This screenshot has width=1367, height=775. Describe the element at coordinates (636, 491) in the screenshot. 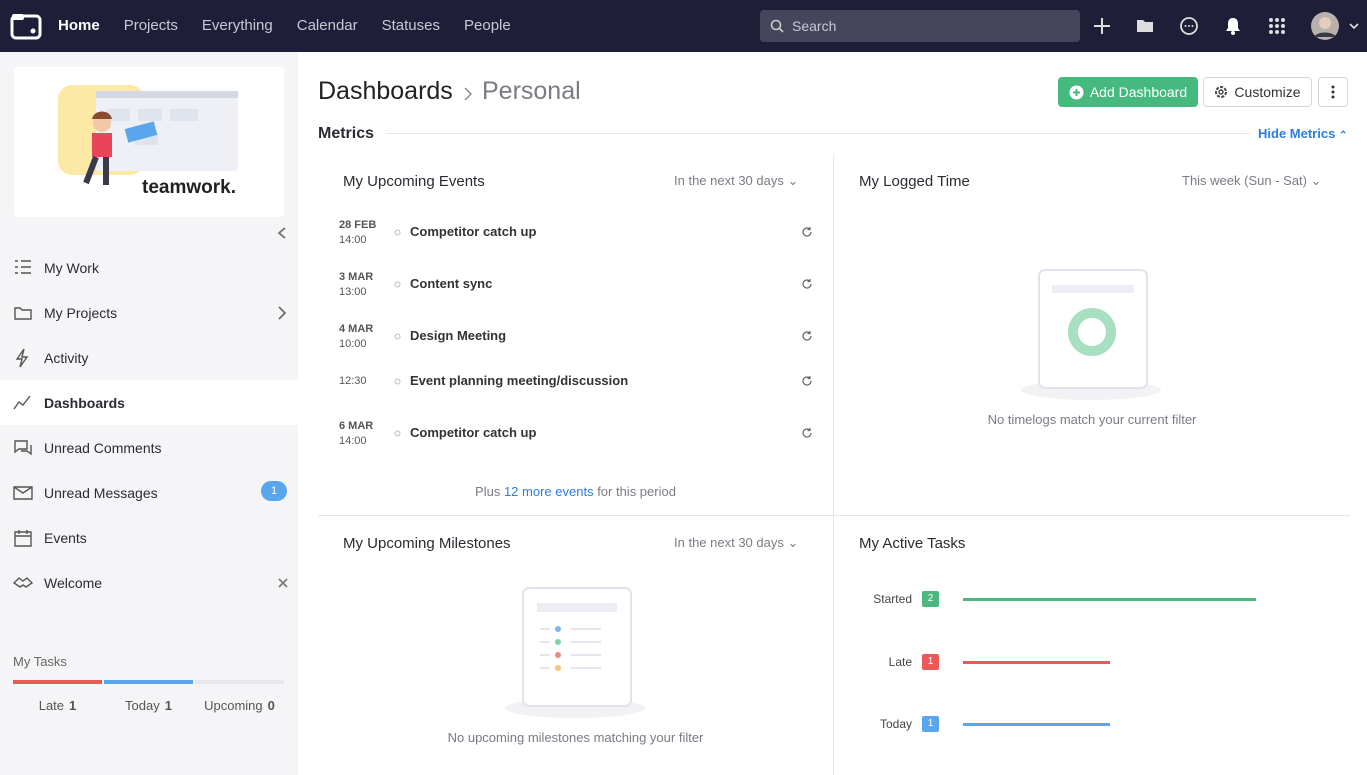

I see `more-after: for this period` at that location.